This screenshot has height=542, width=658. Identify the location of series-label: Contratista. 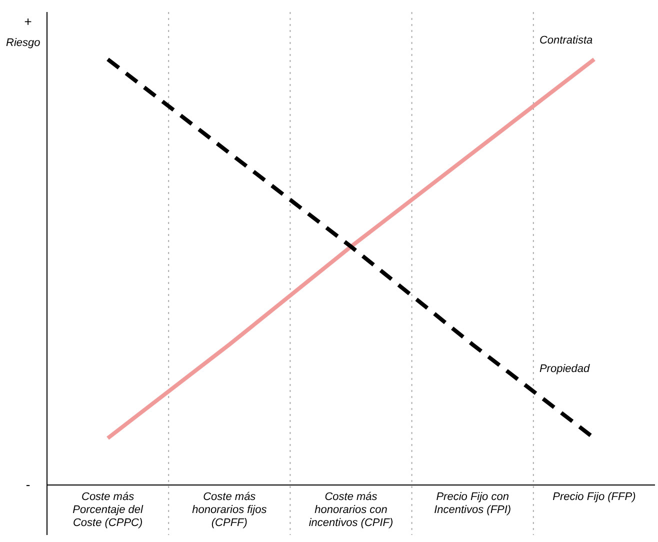
(566, 40).